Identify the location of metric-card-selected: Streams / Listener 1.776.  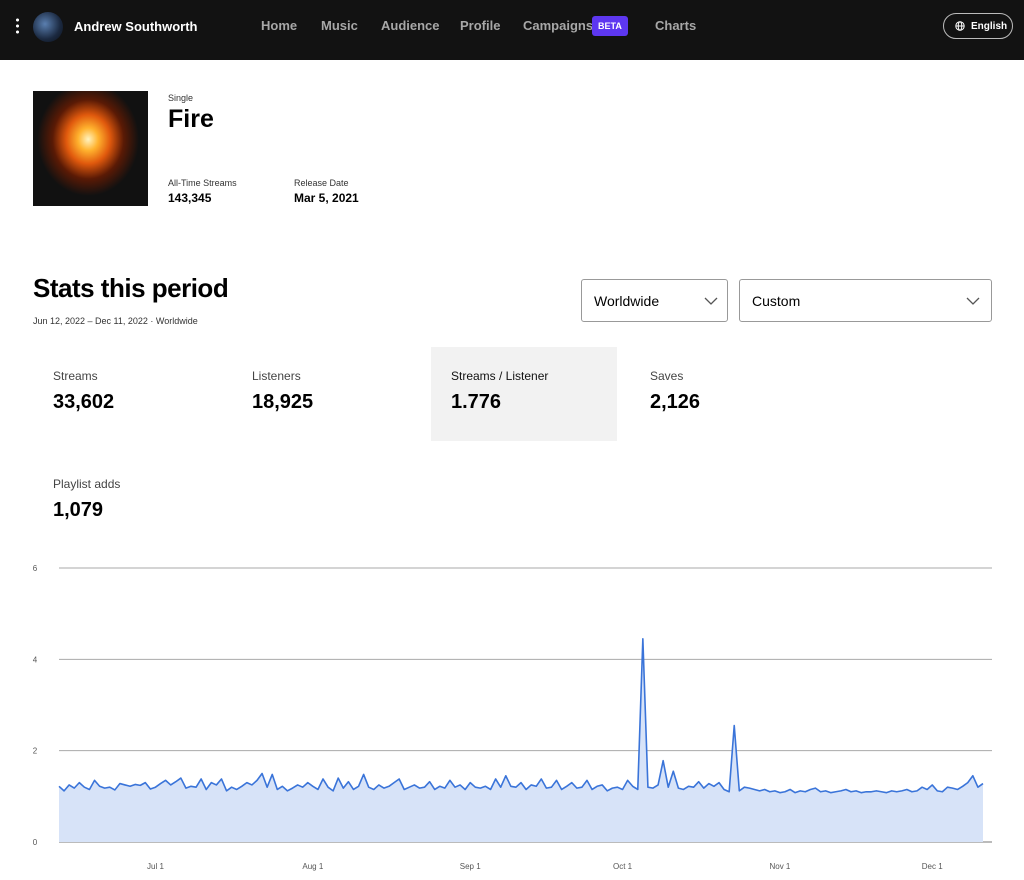
(524, 394).